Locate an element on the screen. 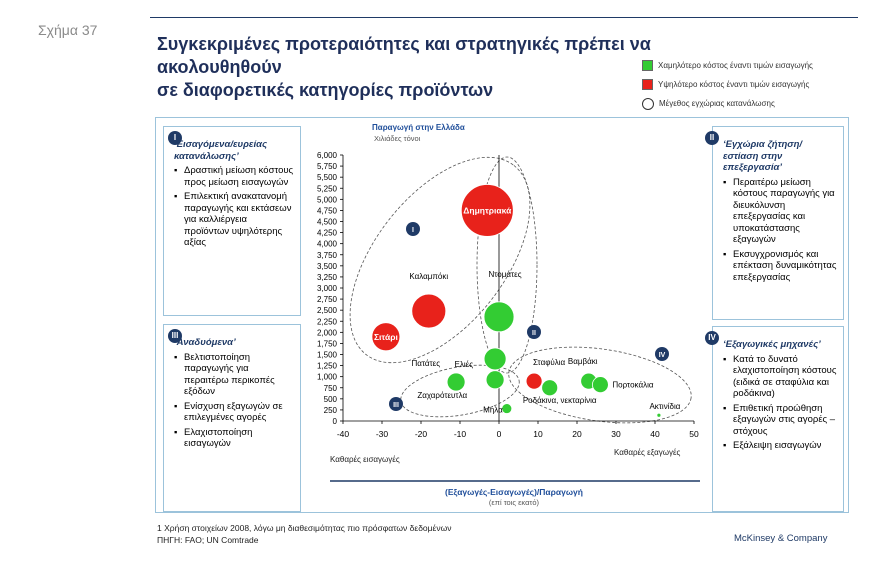 The height and width of the screenshot is (580, 890). y-tick-label: 1,250 is located at coordinates (327, 366).